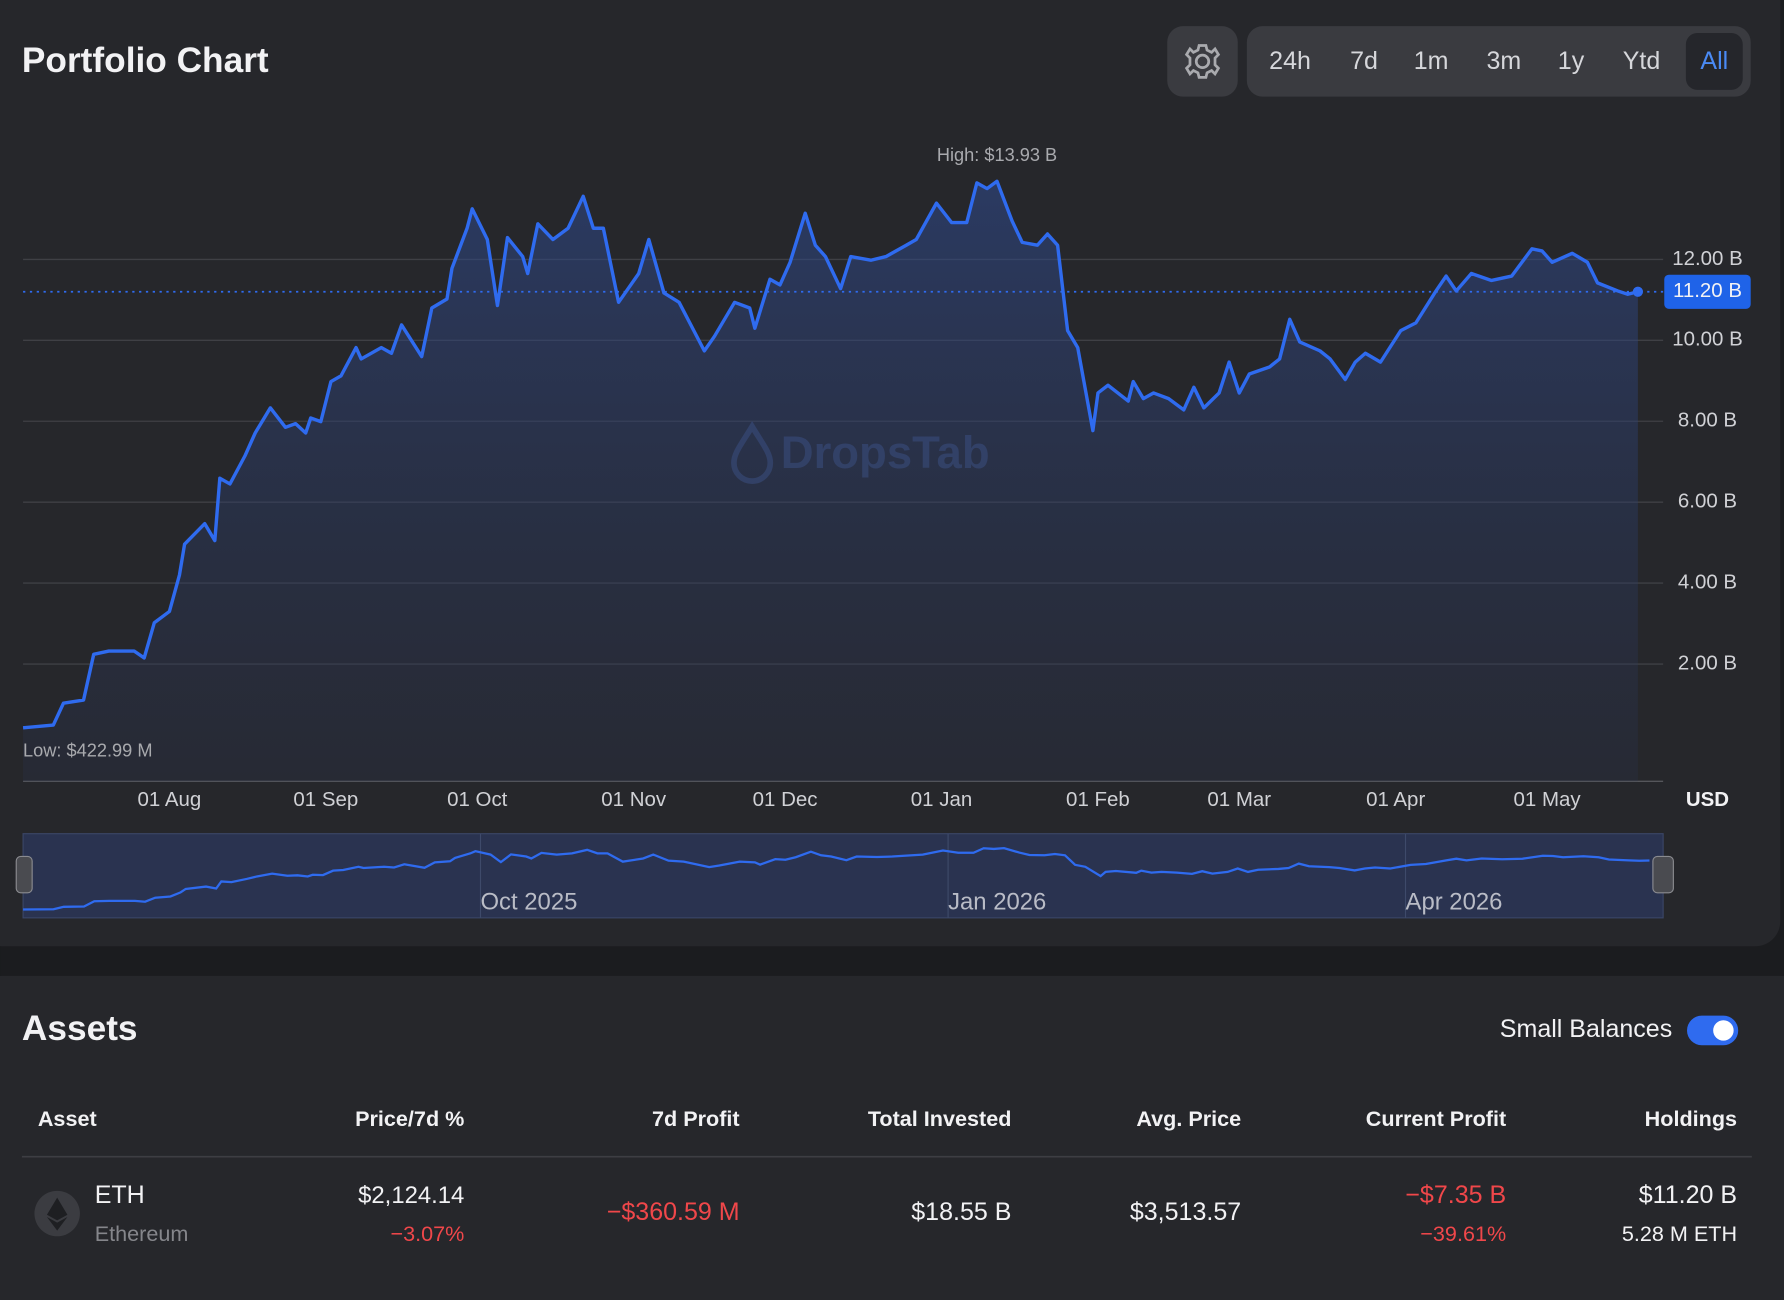  Describe the element at coordinates (1571, 61) in the screenshot. I see `range-button: 1y` at that location.